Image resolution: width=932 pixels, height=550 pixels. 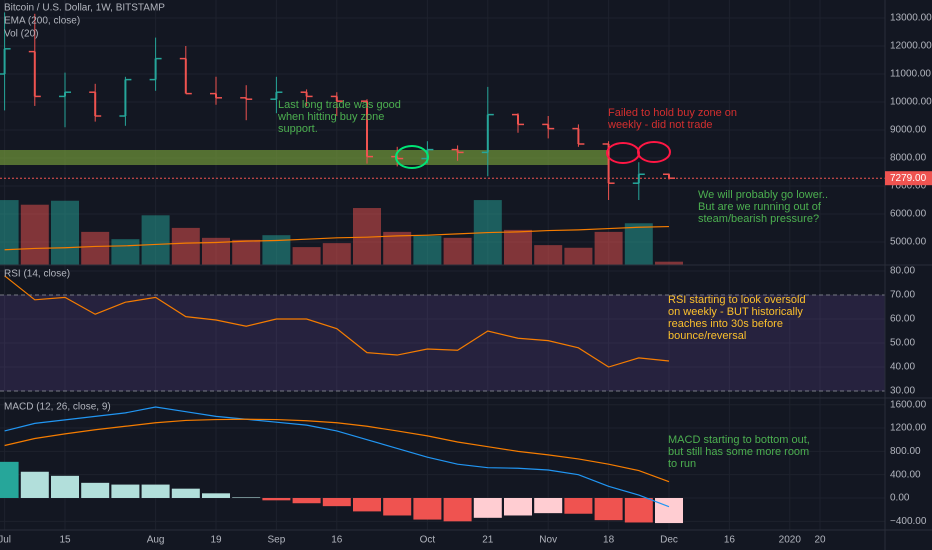 What do you see at coordinates (902, 343) in the screenshot?
I see `y-tick-label: 50.00` at bounding box center [902, 343].